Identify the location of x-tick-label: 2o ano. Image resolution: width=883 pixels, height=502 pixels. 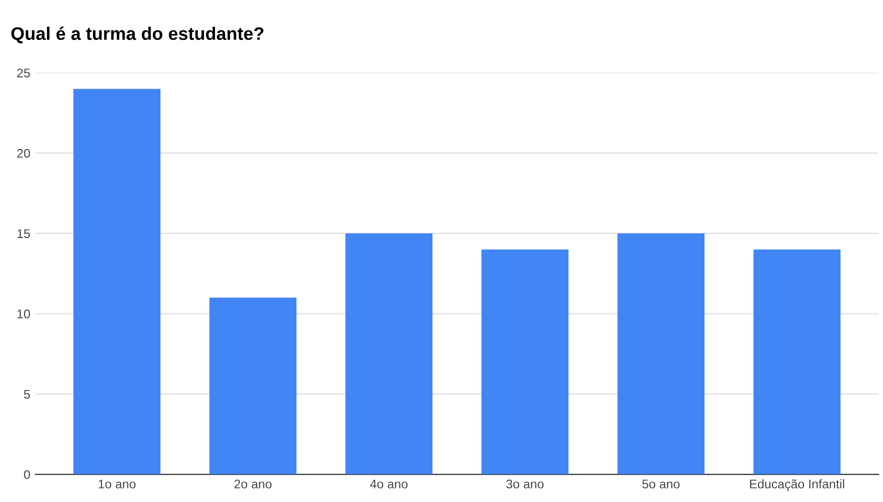
(253, 484).